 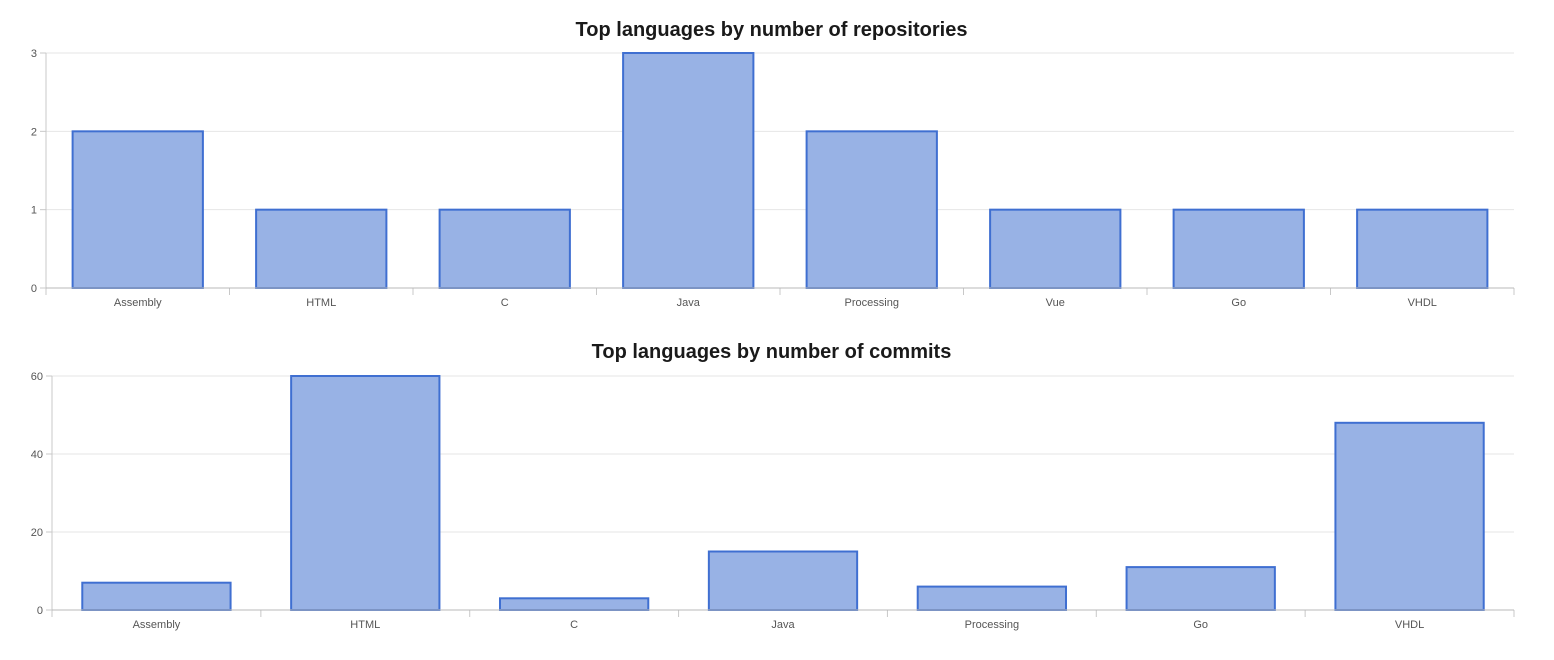 I want to click on y-tick-label: 60, so click(x=37, y=377).